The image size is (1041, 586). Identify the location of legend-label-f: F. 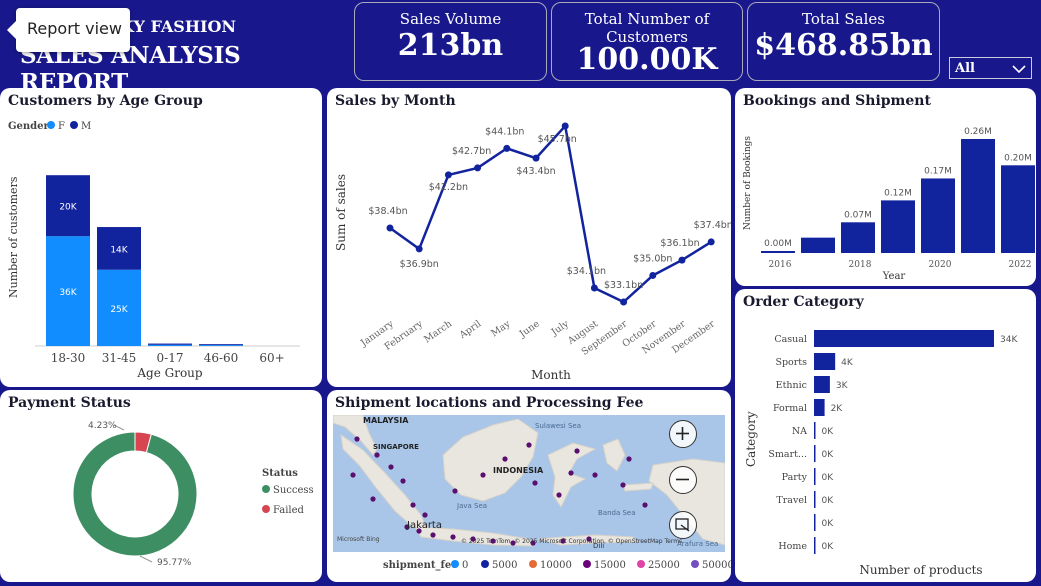
(61, 126).